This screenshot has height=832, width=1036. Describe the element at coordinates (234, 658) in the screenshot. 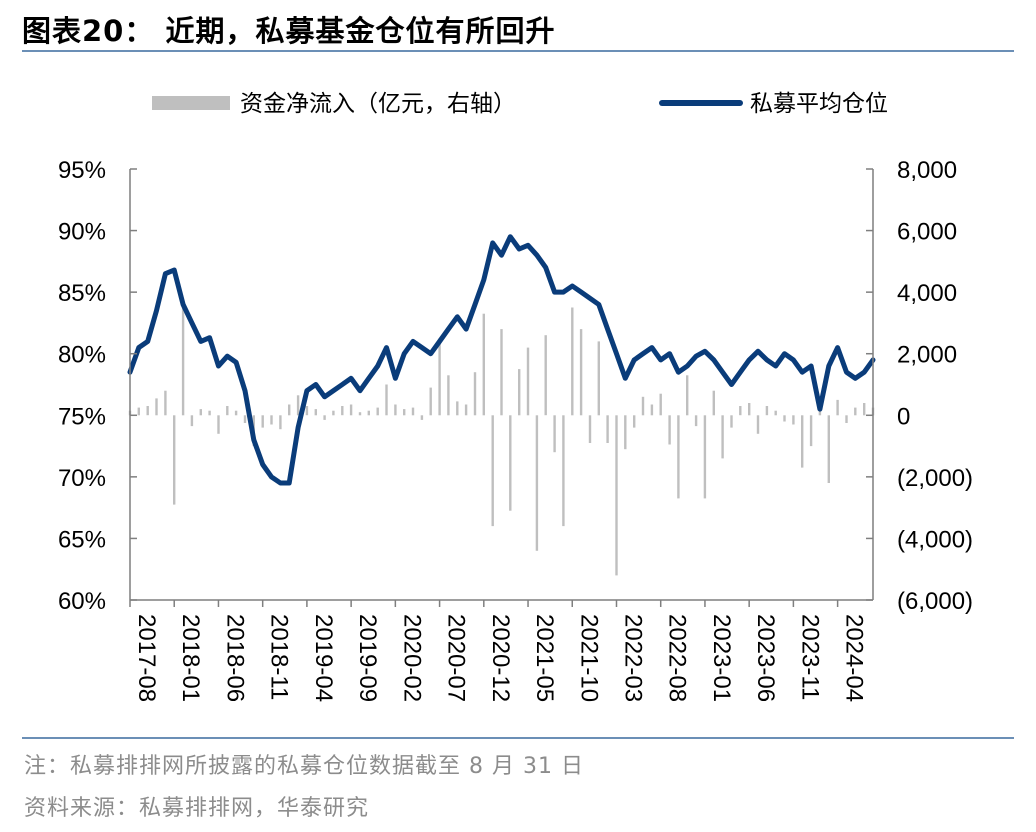

I see `x-tick-label: 2018-06` at that location.